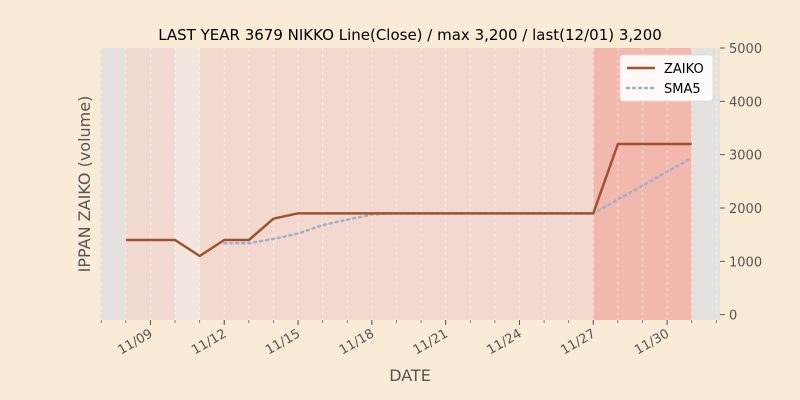  What do you see at coordinates (431, 342) in the screenshot?
I see `x-tick-label: 11/21` at bounding box center [431, 342].